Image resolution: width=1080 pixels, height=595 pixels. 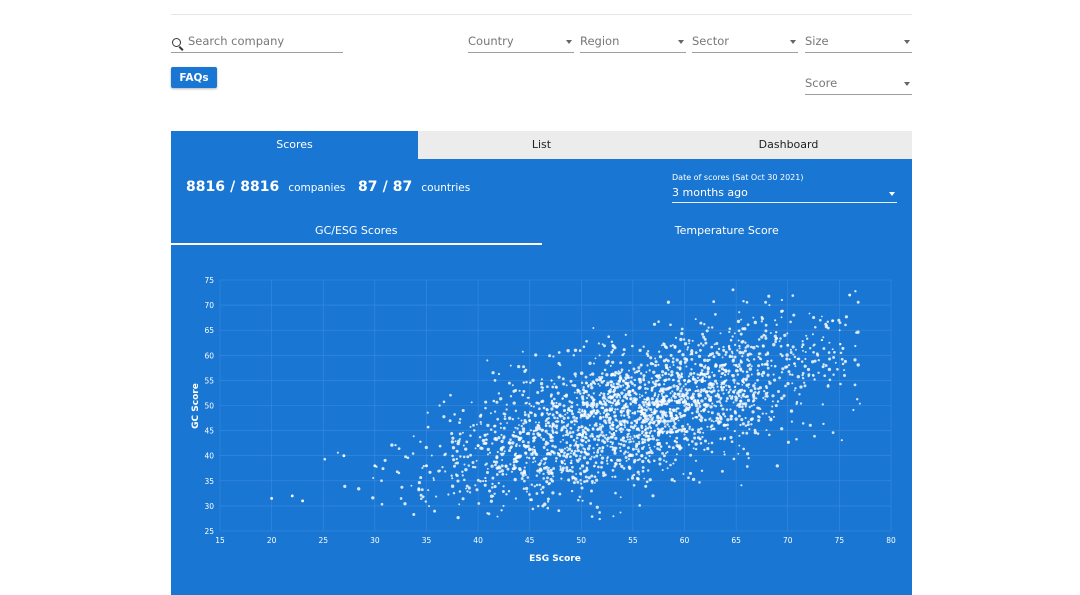 What do you see at coordinates (685, 540) in the screenshot?
I see `x-tick-label: 60` at bounding box center [685, 540].